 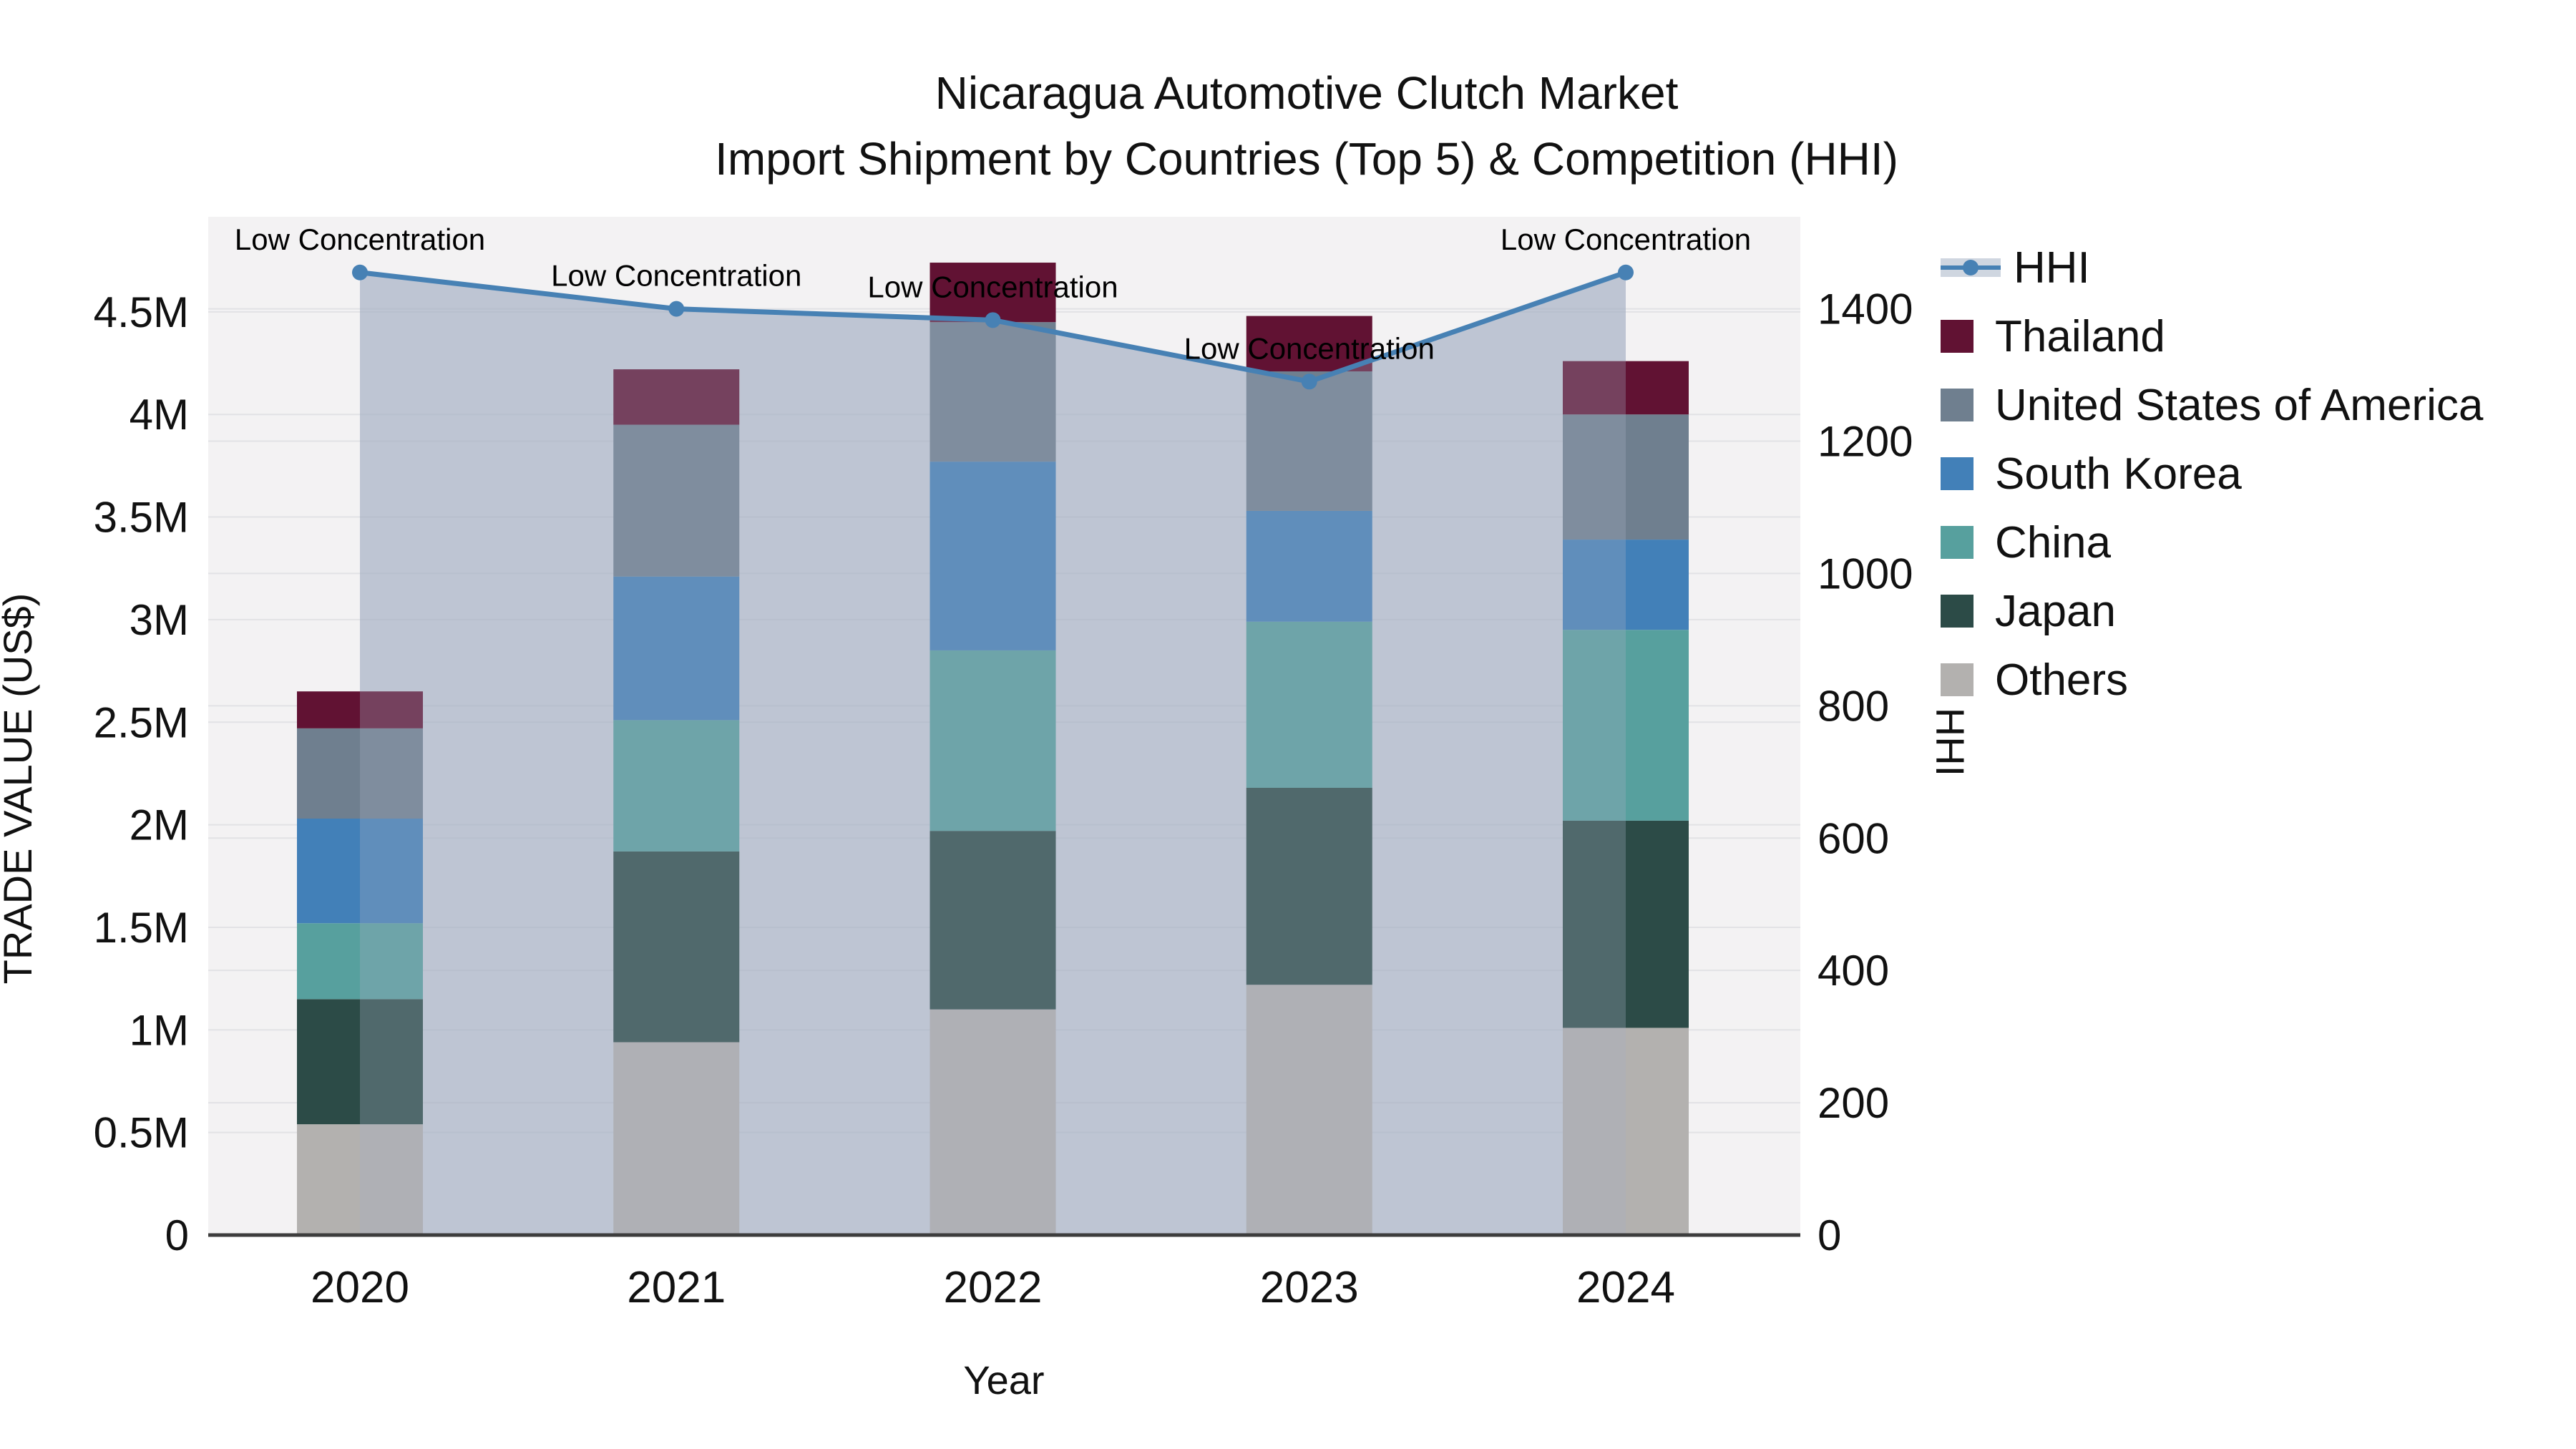 I want to click on y-right-tick-0: 0, so click(x=1830, y=1235).